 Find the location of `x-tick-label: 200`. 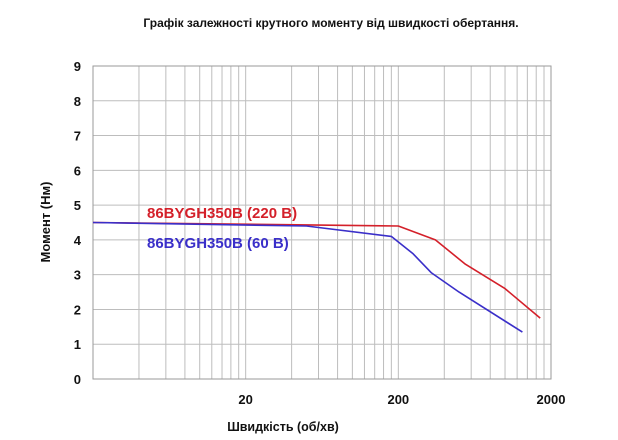

x-tick-label: 200 is located at coordinates (398, 399).